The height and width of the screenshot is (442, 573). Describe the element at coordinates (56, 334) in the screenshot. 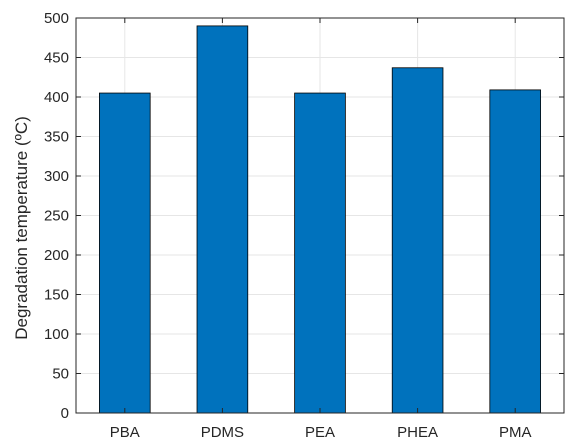

I see `y-tick-label-2: 100` at that location.